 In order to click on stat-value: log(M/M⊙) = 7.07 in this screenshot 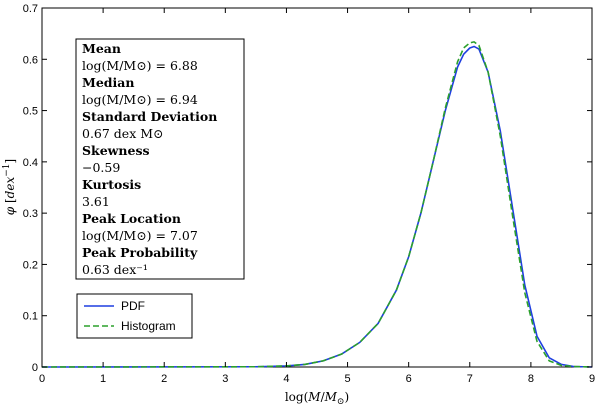, I will do `click(140, 235)`.